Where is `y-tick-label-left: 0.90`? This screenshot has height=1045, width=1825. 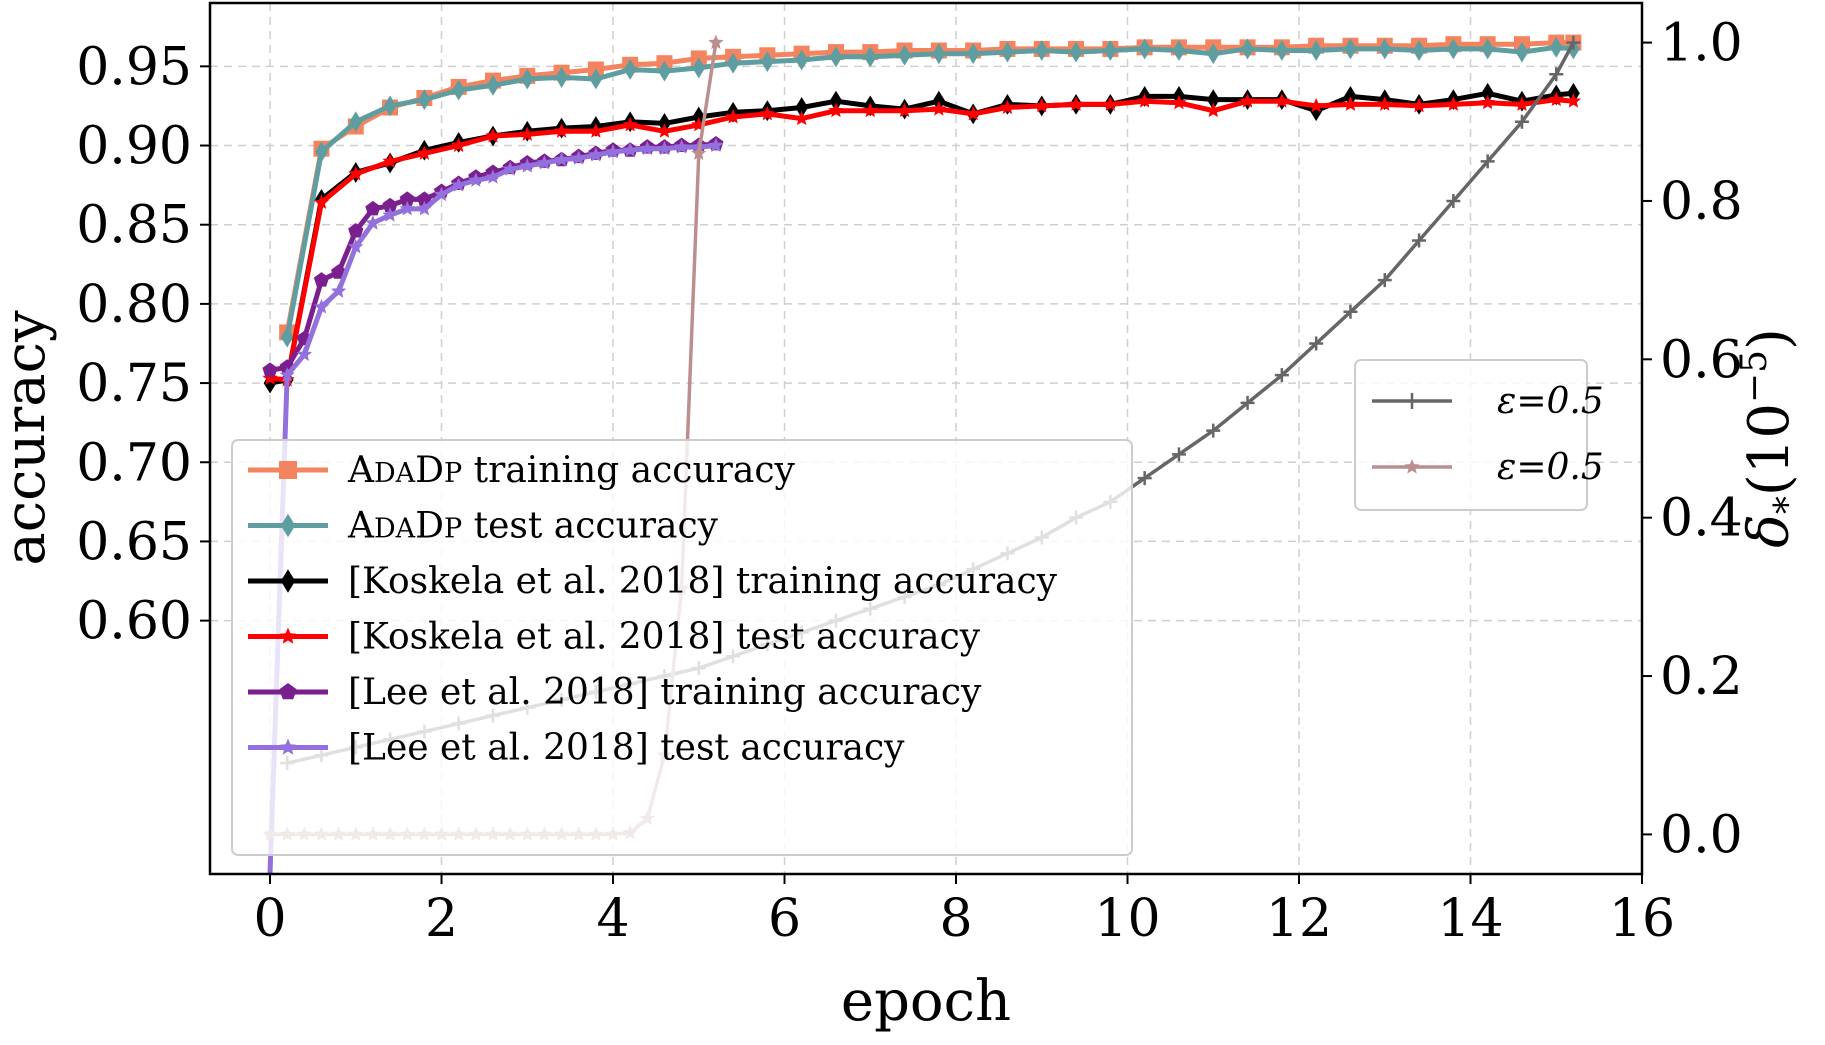
y-tick-label-left: 0.90 is located at coordinates (134, 147).